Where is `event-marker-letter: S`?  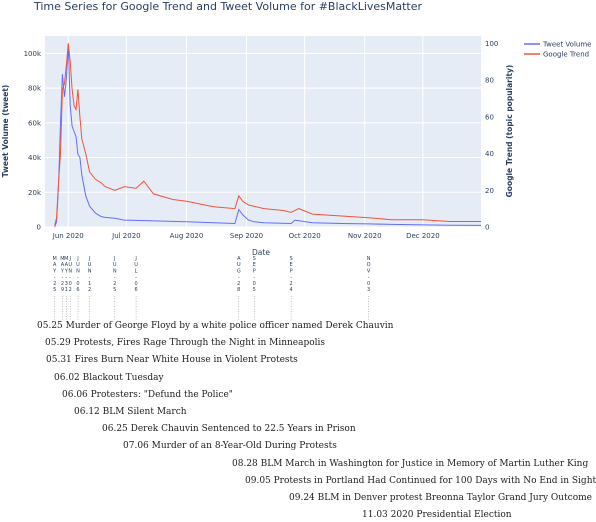 event-marker-letter: S is located at coordinates (291, 259).